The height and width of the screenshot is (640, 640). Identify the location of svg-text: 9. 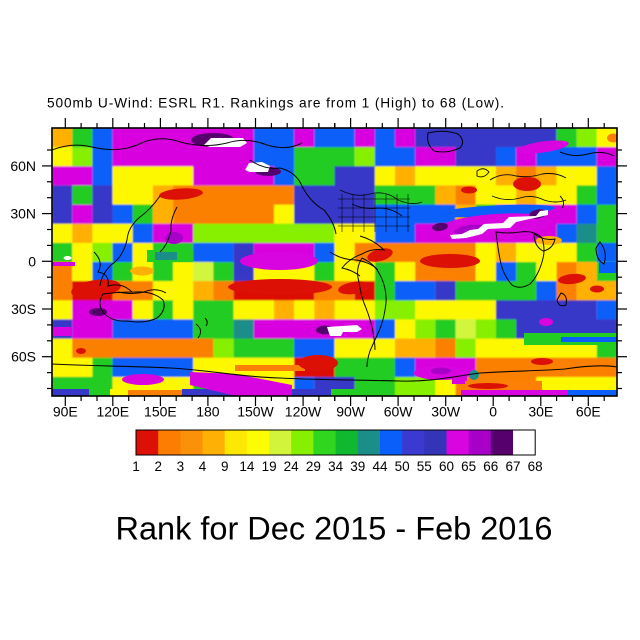
(225, 466).